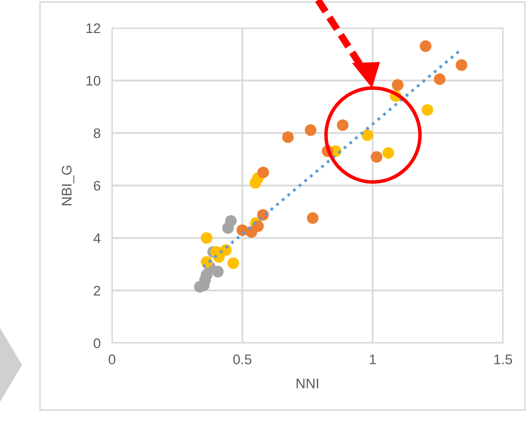 Image resolution: width=531 pixels, height=425 pixels. Describe the element at coordinates (242, 359) in the screenshot. I see `x-tick-label: 0.5` at that location.